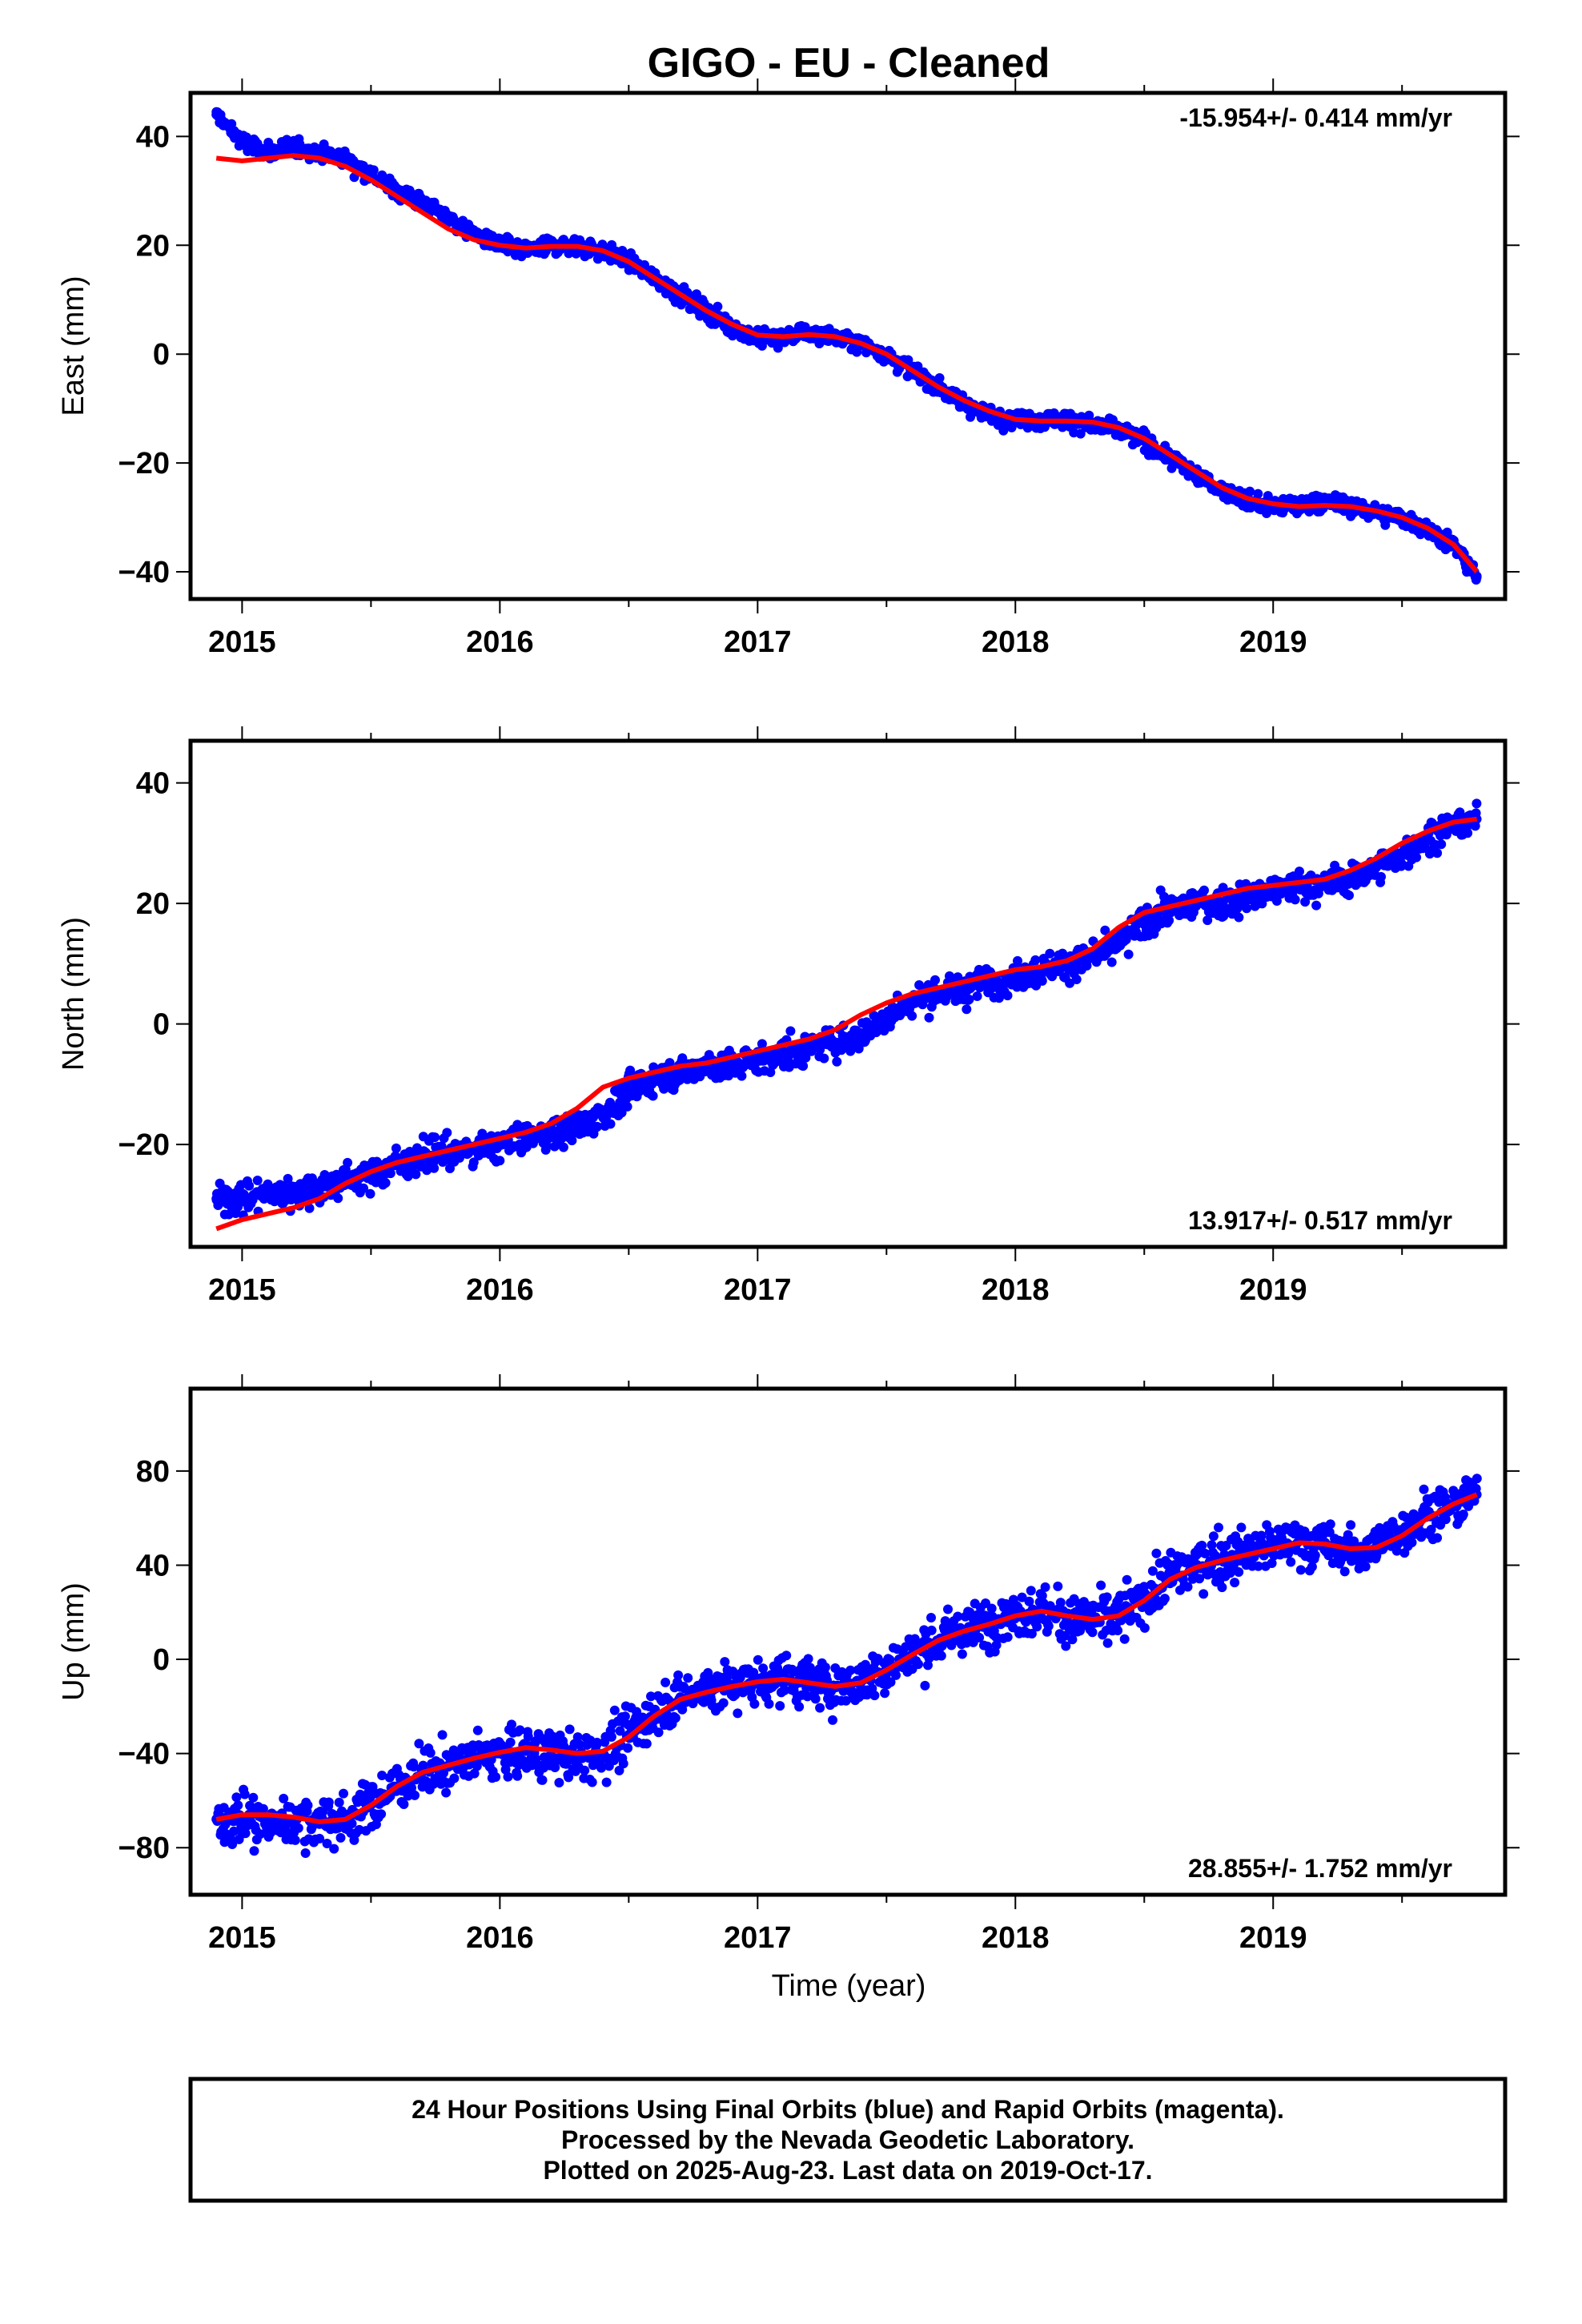 The width and height of the screenshot is (1582, 2324). Describe the element at coordinates (1320, 1869) in the screenshot. I see `velocity-label: 28.855+/- 1.752 mm/yr` at that location.